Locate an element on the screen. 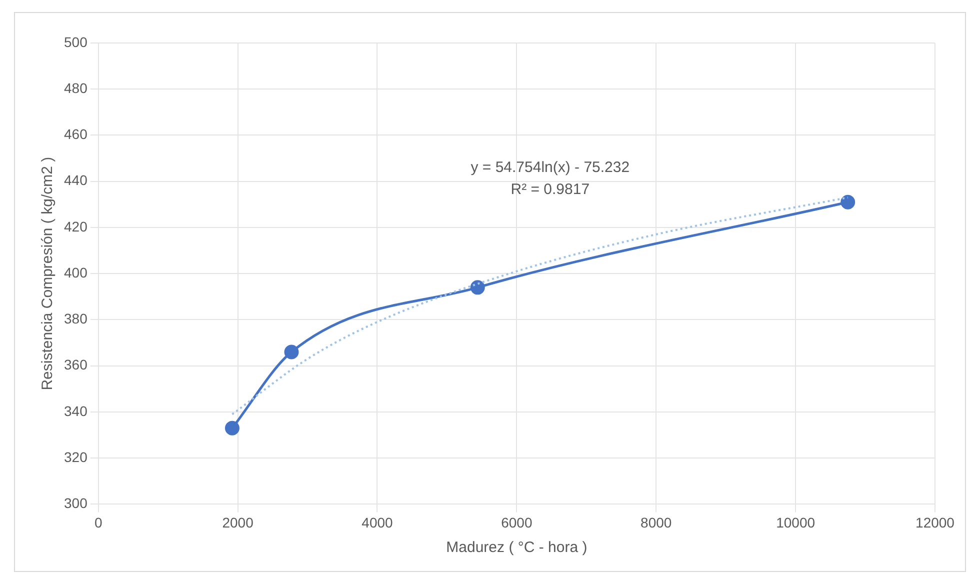 This screenshot has width=979, height=583. y-tick-label: 360 is located at coordinates (76, 364).